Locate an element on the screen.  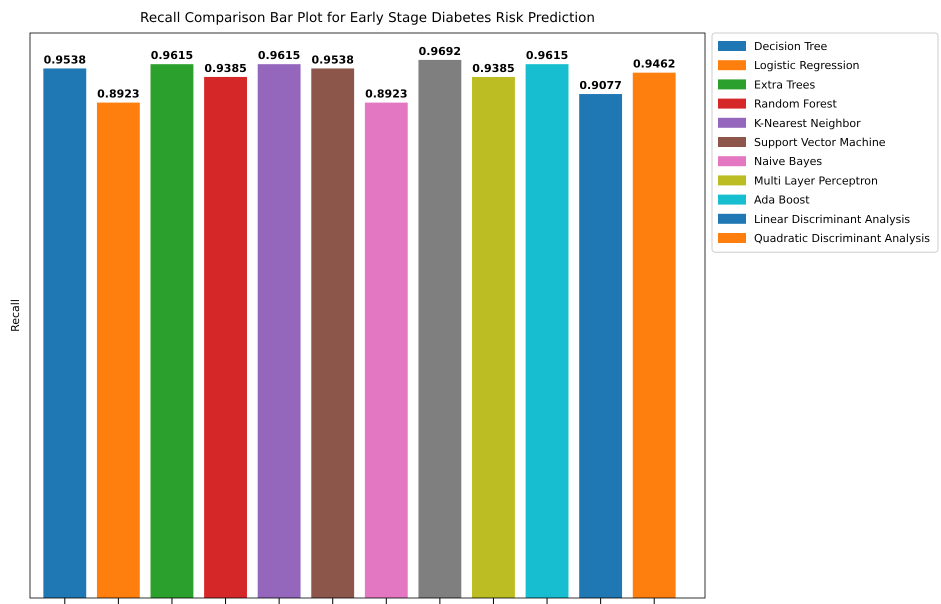
legend-label: Multi Layer Perceptron is located at coordinates (816, 181).